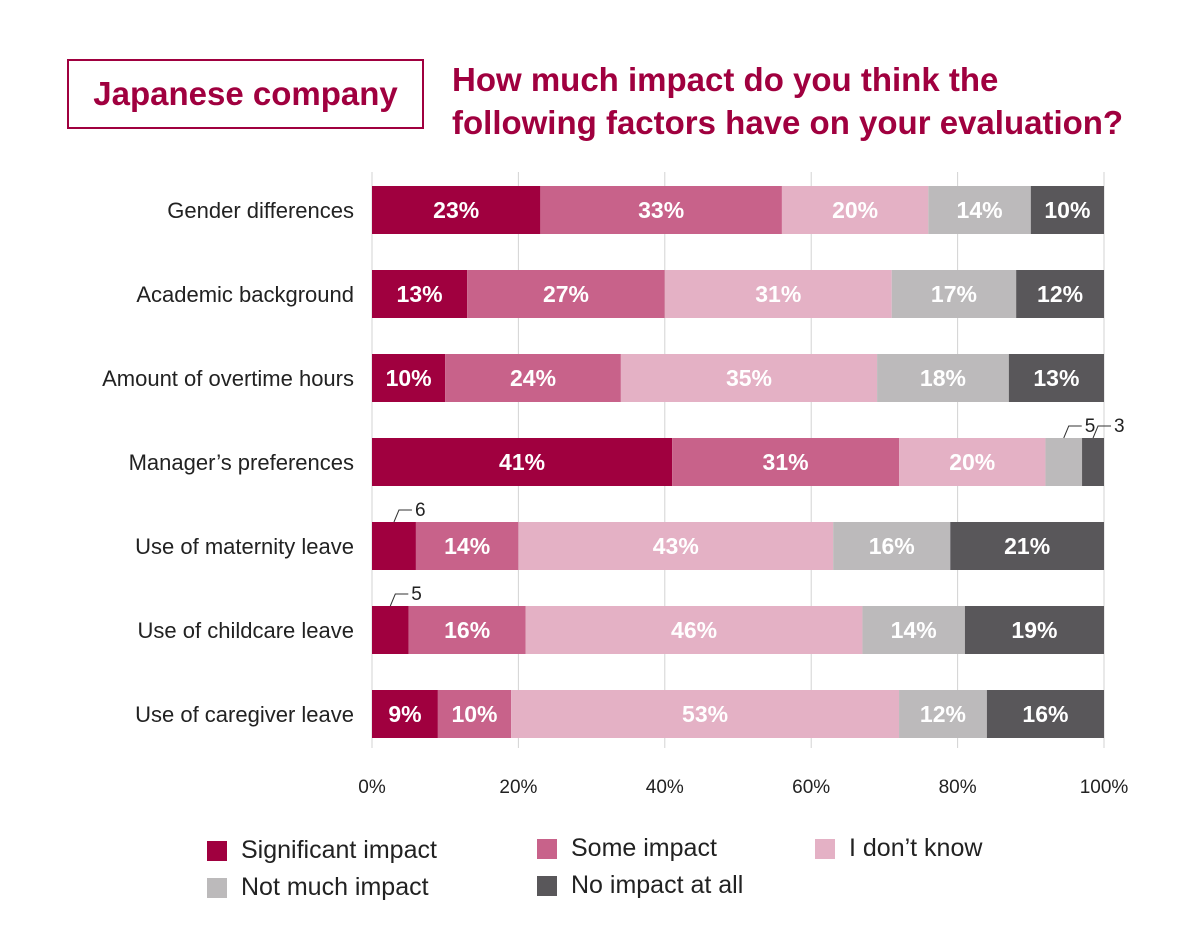 This screenshot has height=949, width=1201. What do you see at coordinates (518, 787) in the screenshot?
I see `x-tick-label: 20%` at bounding box center [518, 787].